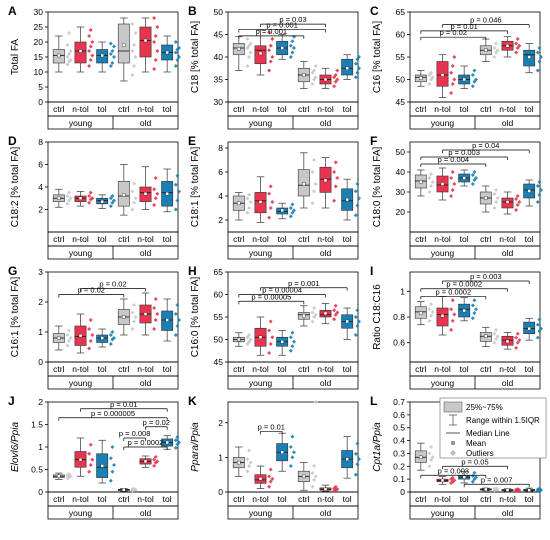 The image size is (550, 540). Describe the element at coordinates (271, 298) in the screenshot. I see `significance-bracket: p = 0.00005` at that location.